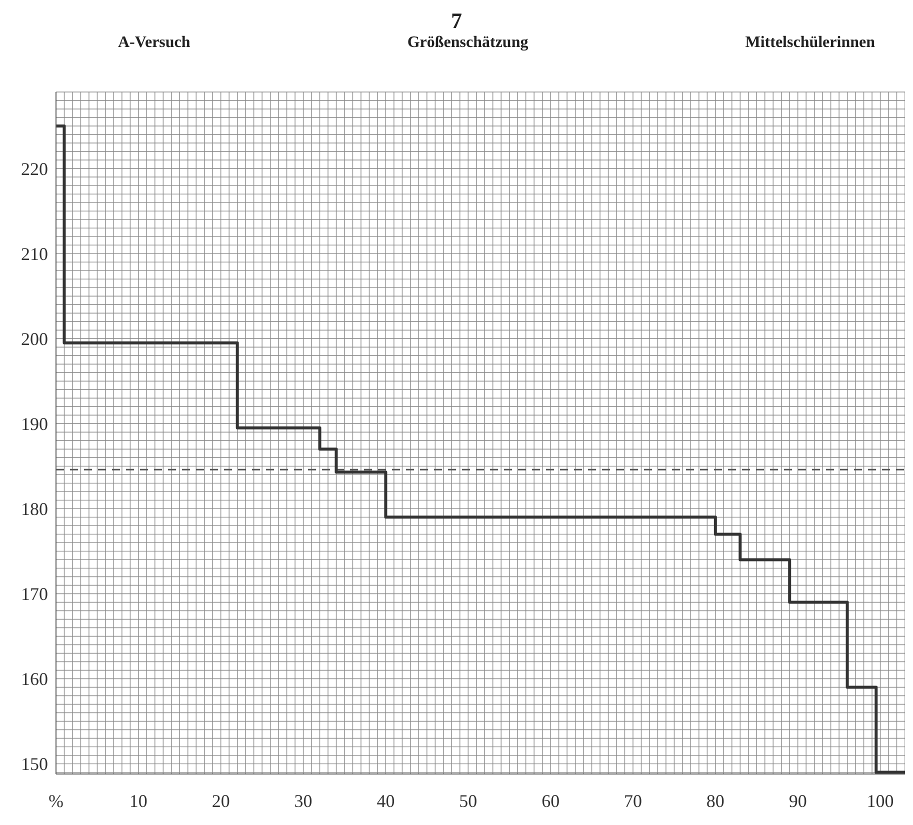  What do you see at coordinates (810, 43) in the screenshot?
I see `text: Mittelschülerinnen` at bounding box center [810, 43].